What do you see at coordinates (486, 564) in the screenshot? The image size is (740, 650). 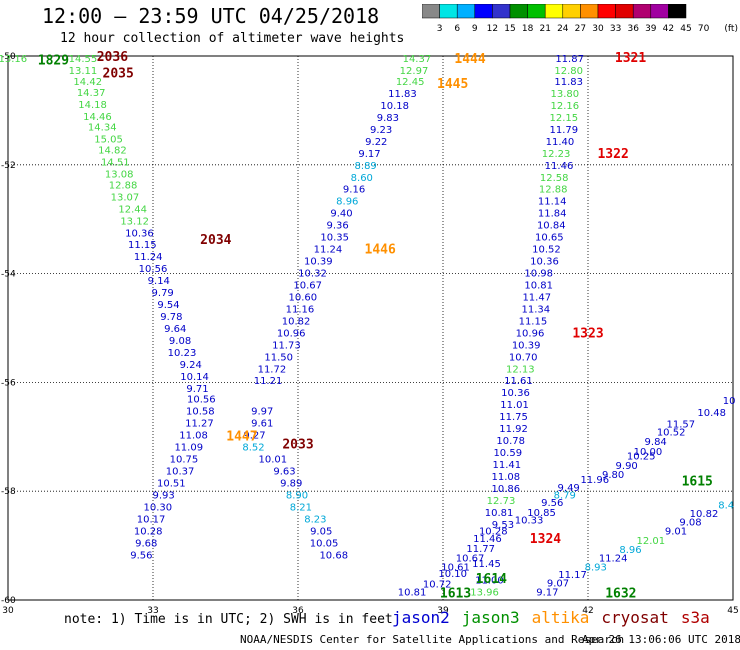 I see `wave-height-value: 11.45` at bounding box center [486, 564].